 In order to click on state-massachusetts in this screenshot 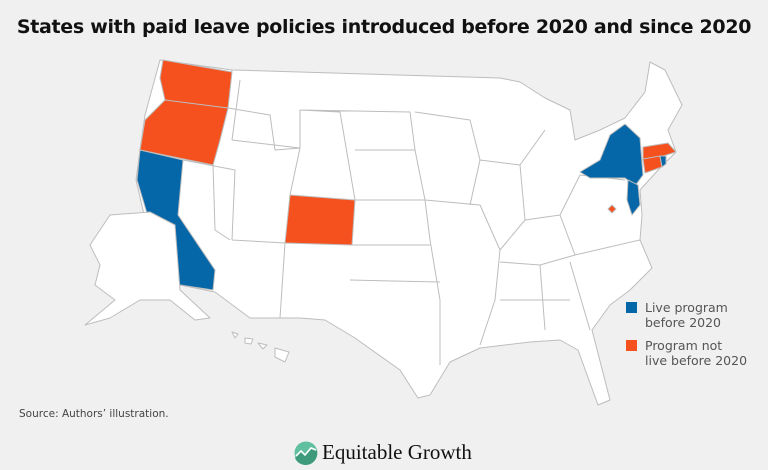, I will do `click(659, 151)`.